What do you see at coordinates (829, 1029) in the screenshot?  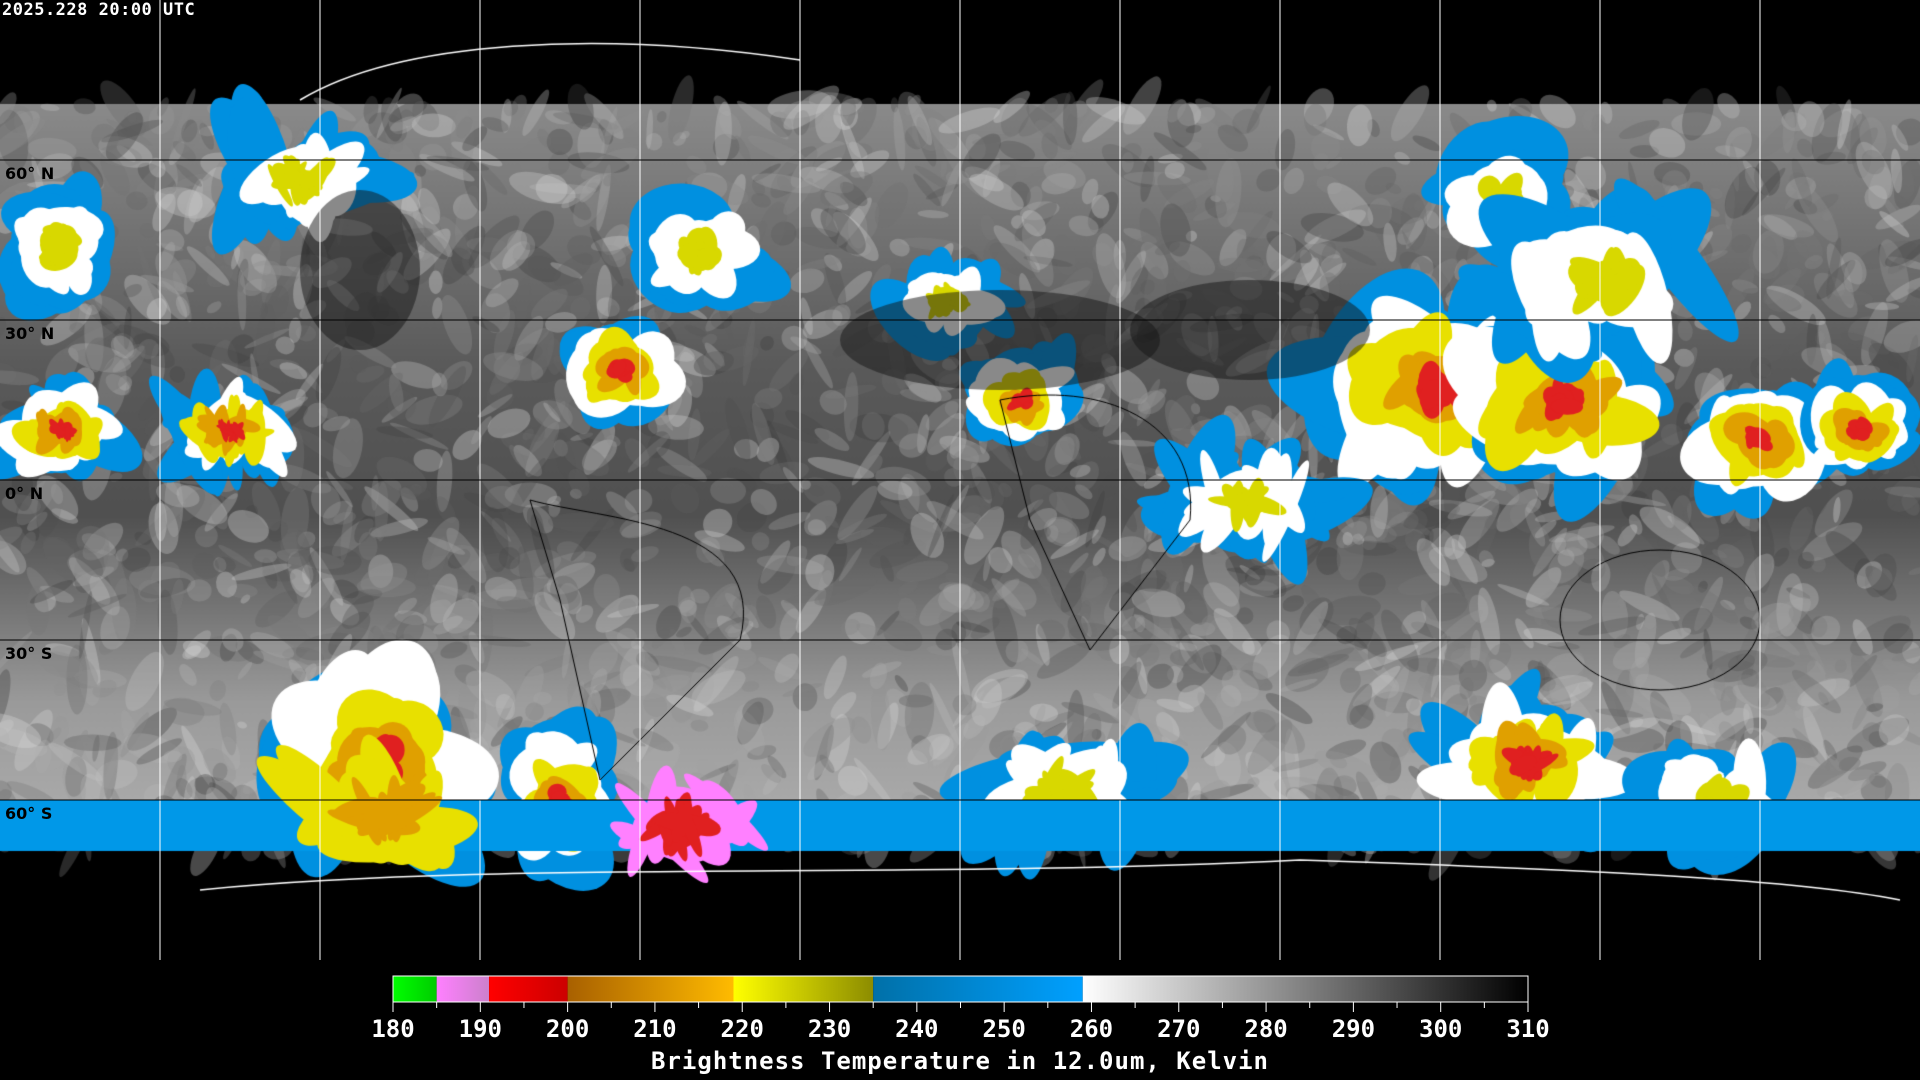 I see `colorbar-tick-label: 230` at bounding box center [829, 1029].